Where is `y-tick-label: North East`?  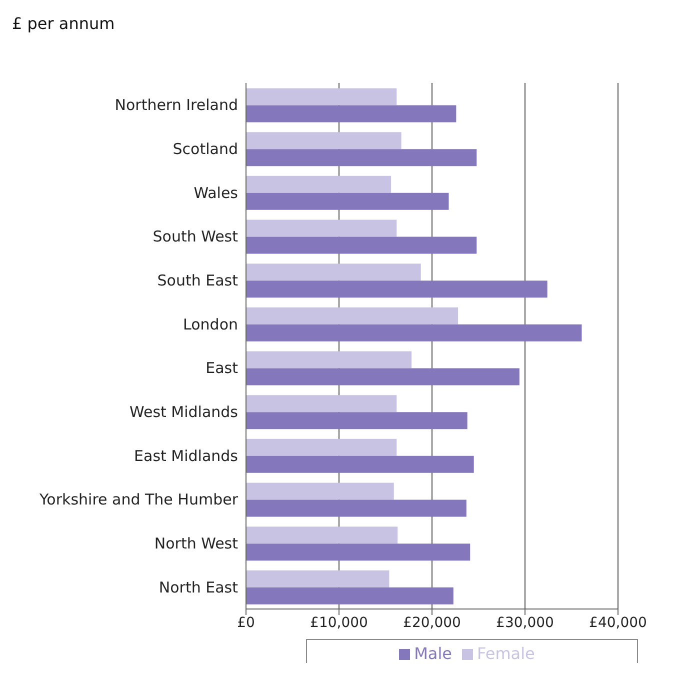 y-tick-label: North East is located at coordinates (198, 587).